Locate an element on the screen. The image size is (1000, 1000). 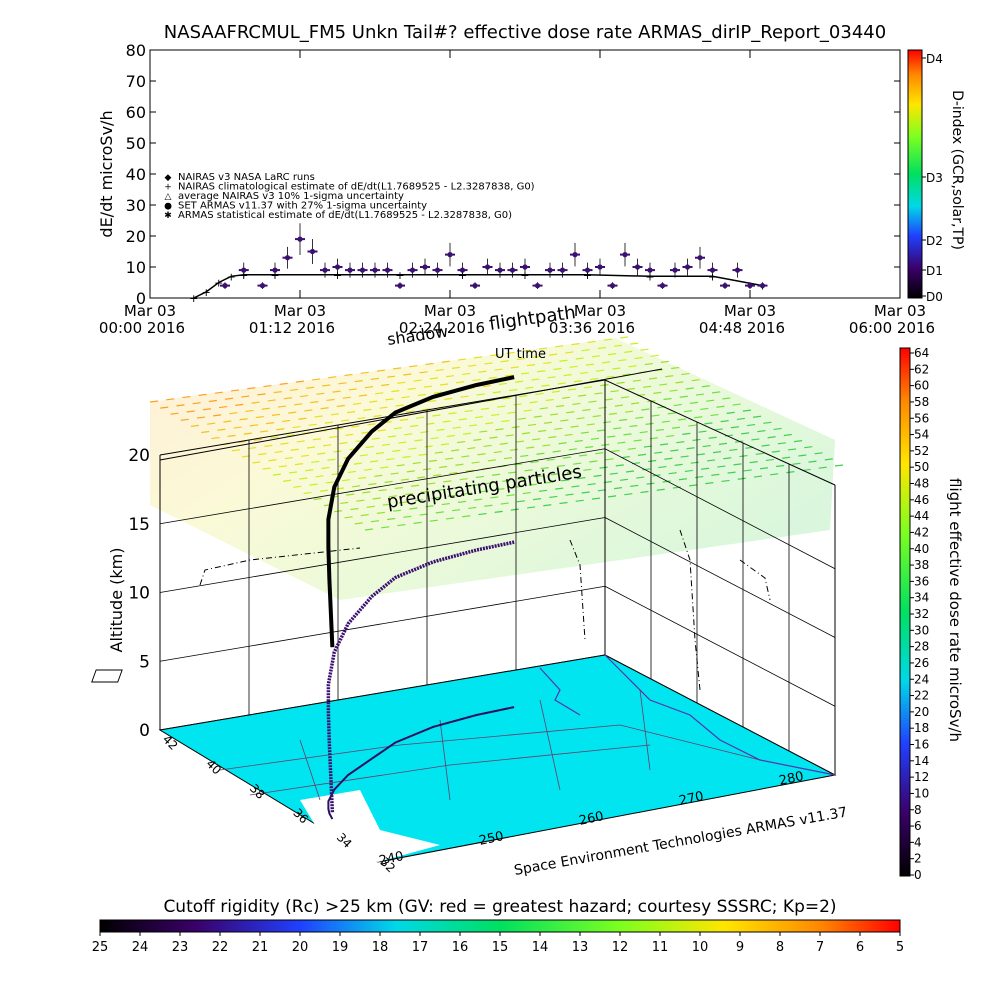
d-index-ticks: D4 D3 D2 D1 D0 is located at coordinates (932, 178).